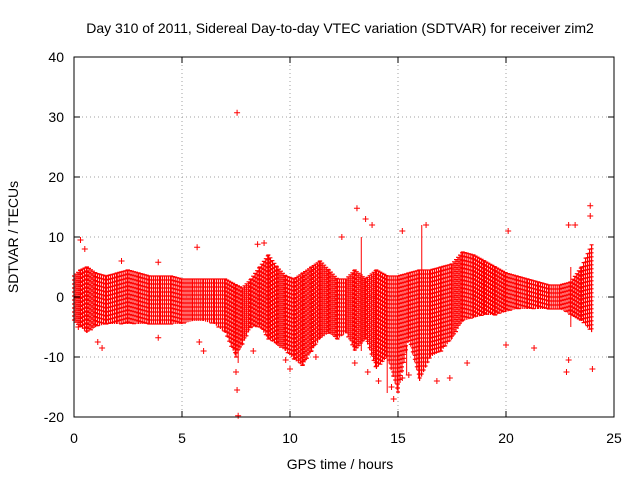 The height and width of the screenshot is (480, 640). Describe the element at coordinates (56, 177) in the screenshot. I see `y-tick-label: 20` at that location.